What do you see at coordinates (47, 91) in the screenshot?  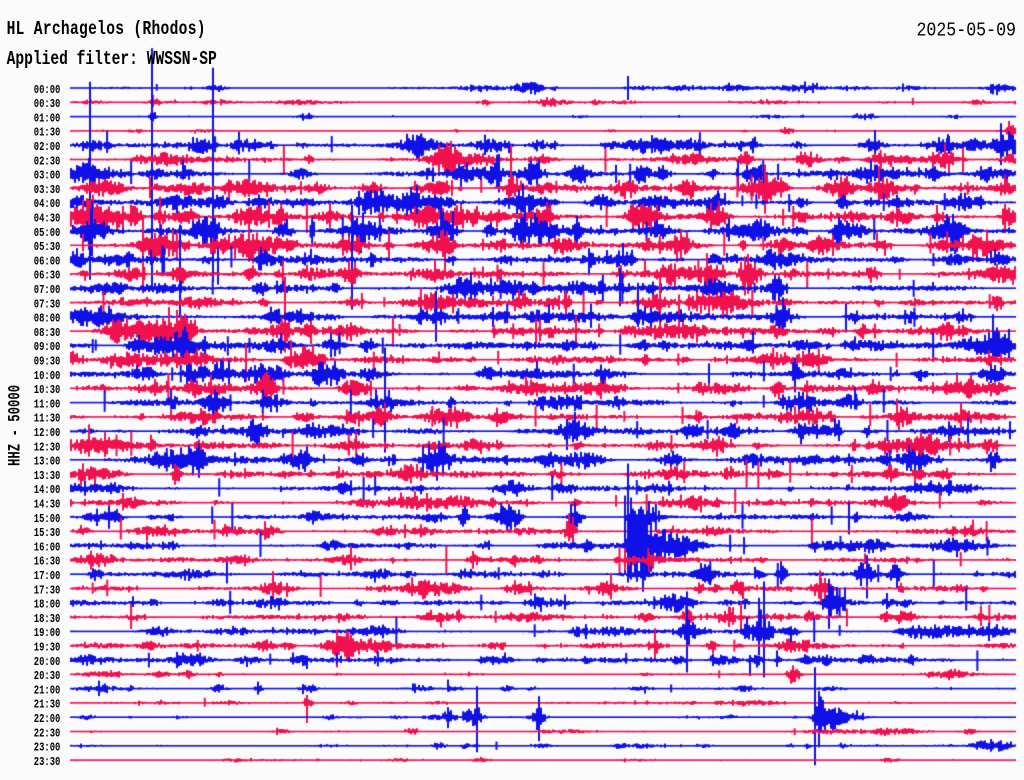 I see `svg-text: 00:00` at bounding box center [47, 91].